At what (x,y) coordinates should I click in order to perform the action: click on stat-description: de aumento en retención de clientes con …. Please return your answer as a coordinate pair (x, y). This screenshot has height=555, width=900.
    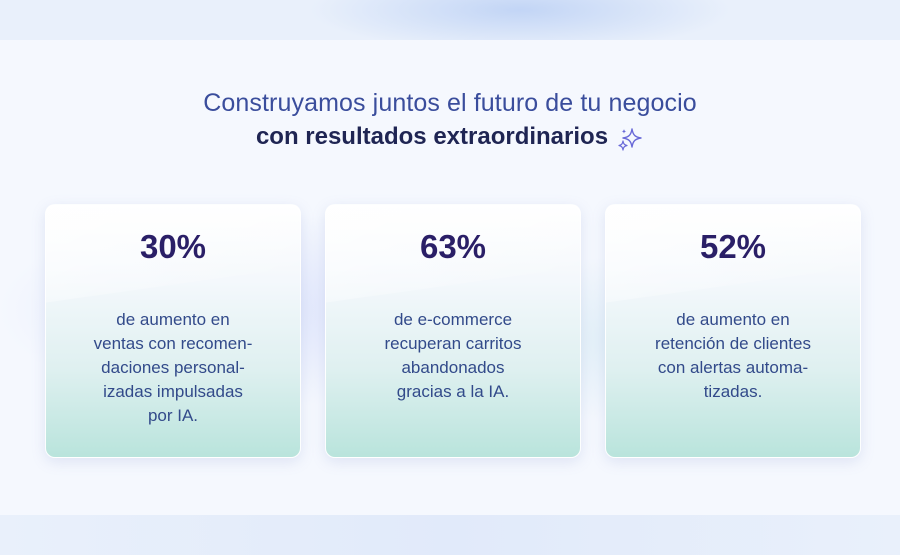
    Looking at the image, I should click on (733, 356).